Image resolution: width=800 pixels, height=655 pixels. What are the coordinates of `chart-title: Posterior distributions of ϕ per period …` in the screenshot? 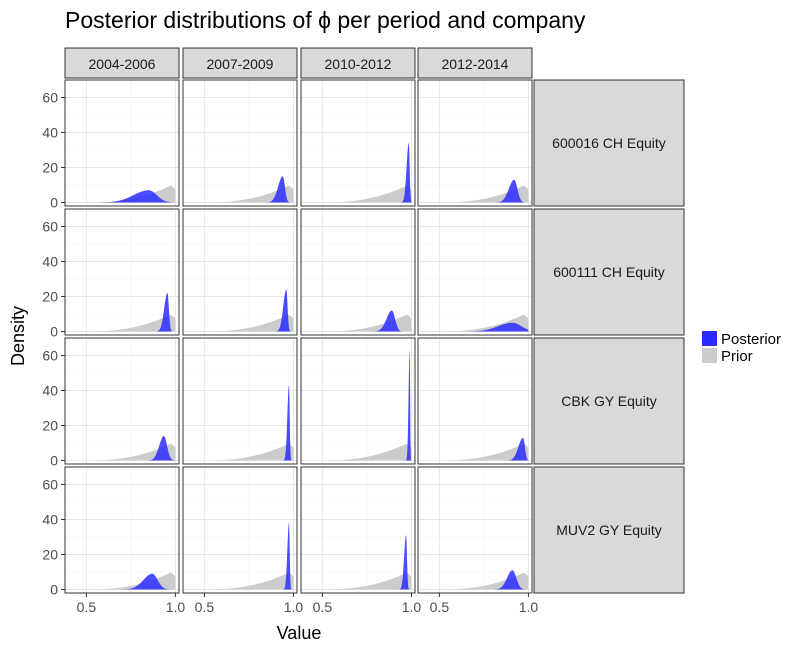 It's located at (325, 20).